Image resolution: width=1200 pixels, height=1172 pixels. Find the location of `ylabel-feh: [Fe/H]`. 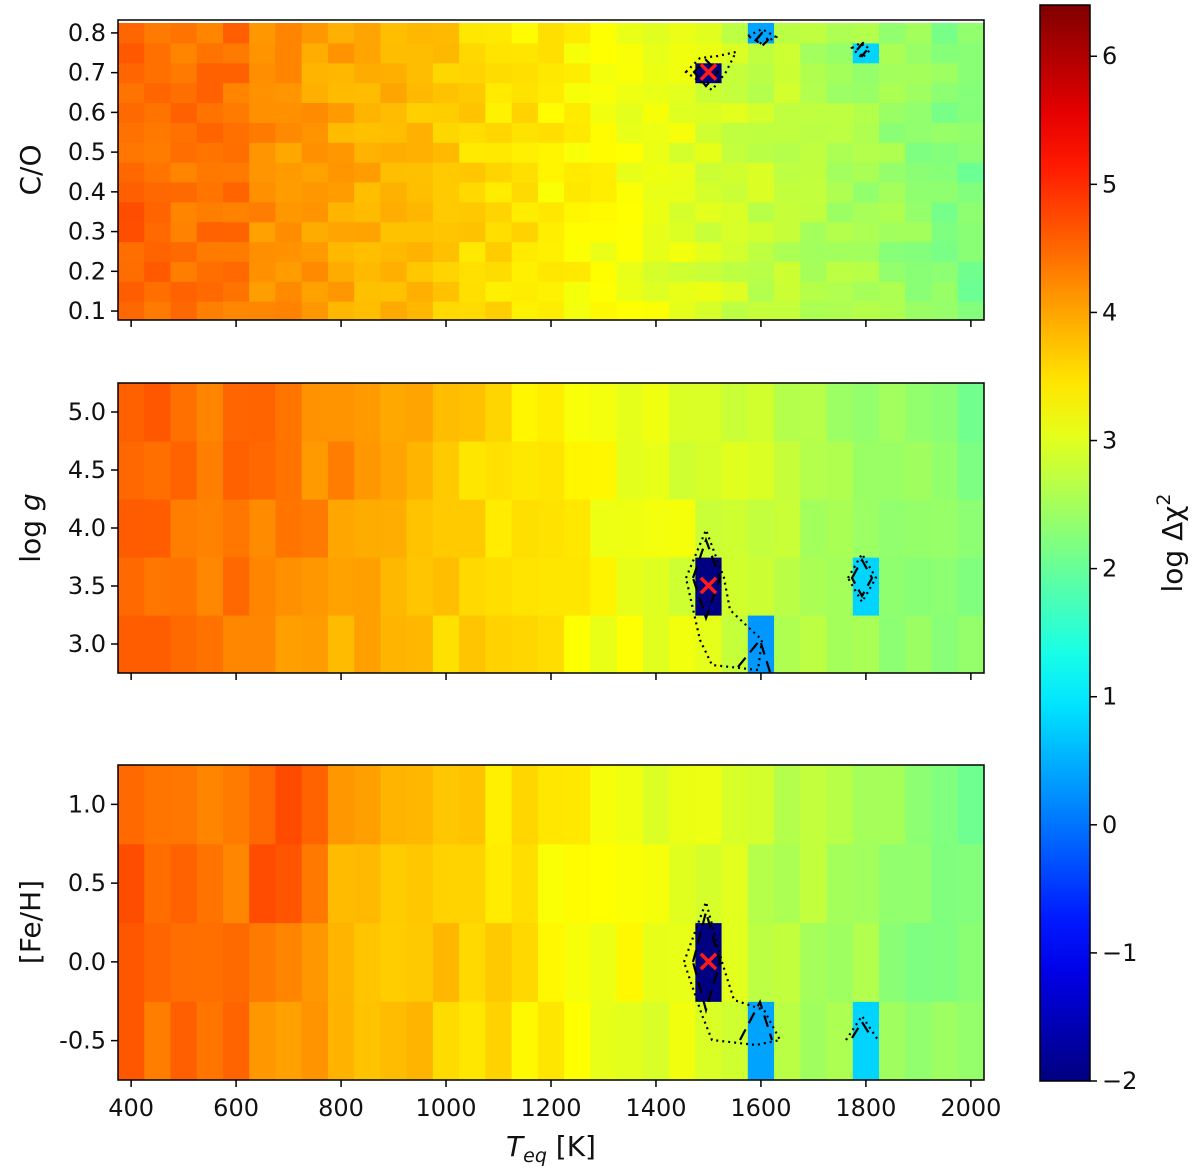

ylabel-feh: [Fe/H] is located at coordinates (30, 922).